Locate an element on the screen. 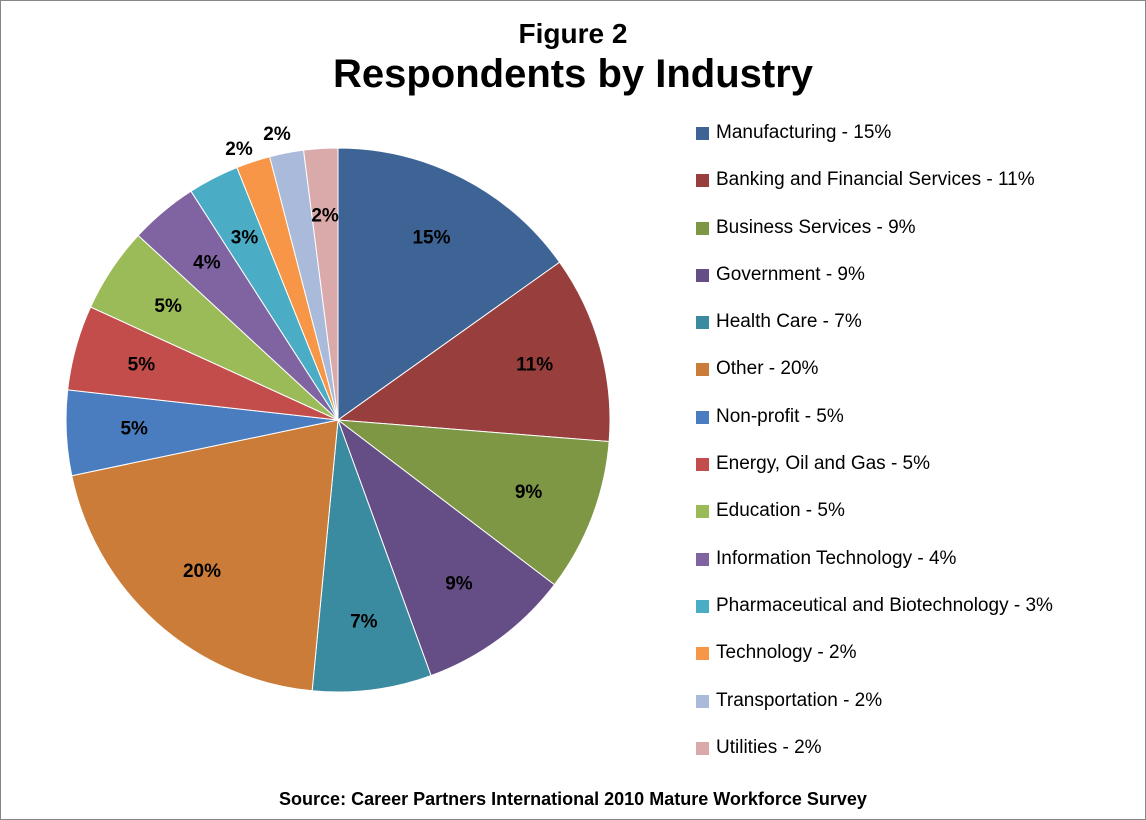 The width and height of the screenshot is (1146, 820). legend-item: Government - 9% is located at coordinates (874, 287).